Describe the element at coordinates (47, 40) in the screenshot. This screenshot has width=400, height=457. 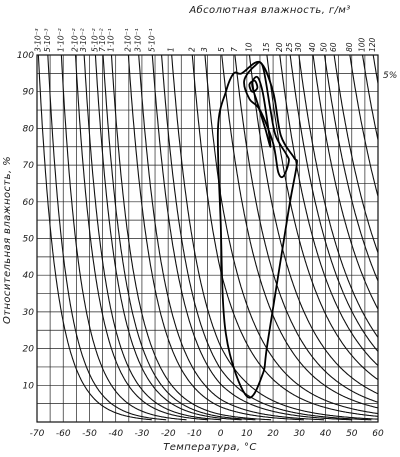
I see `top-tick-label: 5·10⁻³` at that location.